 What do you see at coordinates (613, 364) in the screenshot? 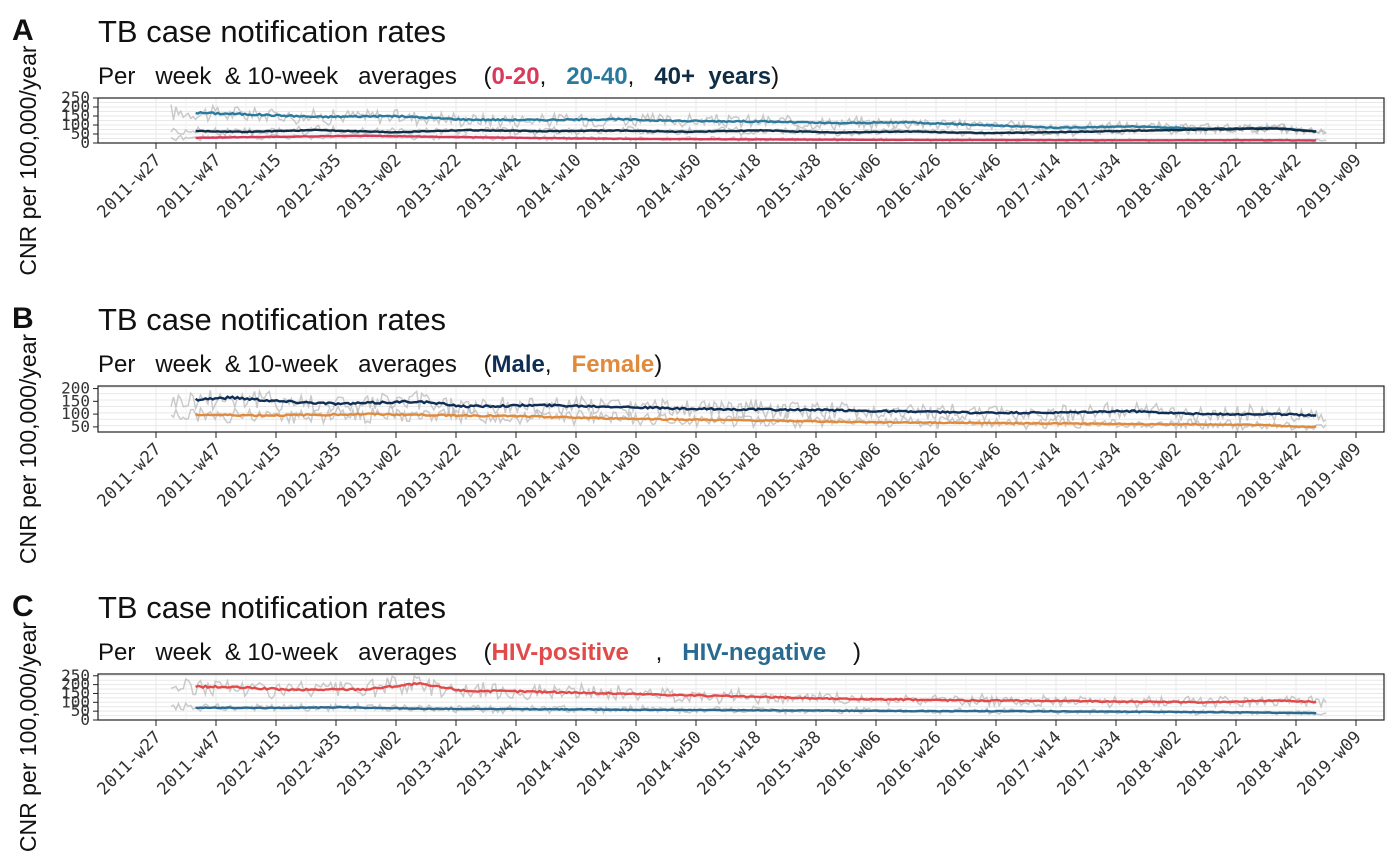
I see `legend-entry: Female` at bounding box center [613, 364].